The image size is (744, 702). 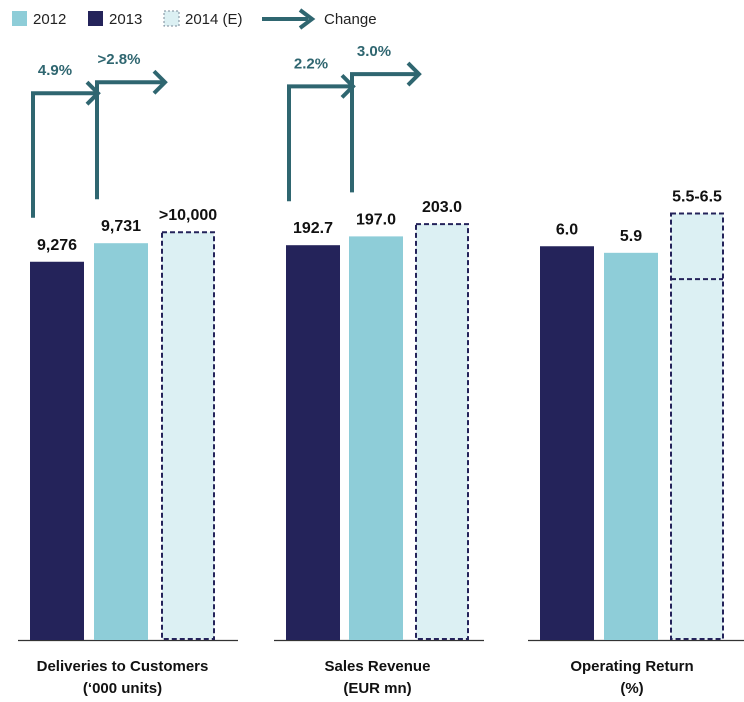 I want to click on data-label: 192.7, so click(x=313, y=228).